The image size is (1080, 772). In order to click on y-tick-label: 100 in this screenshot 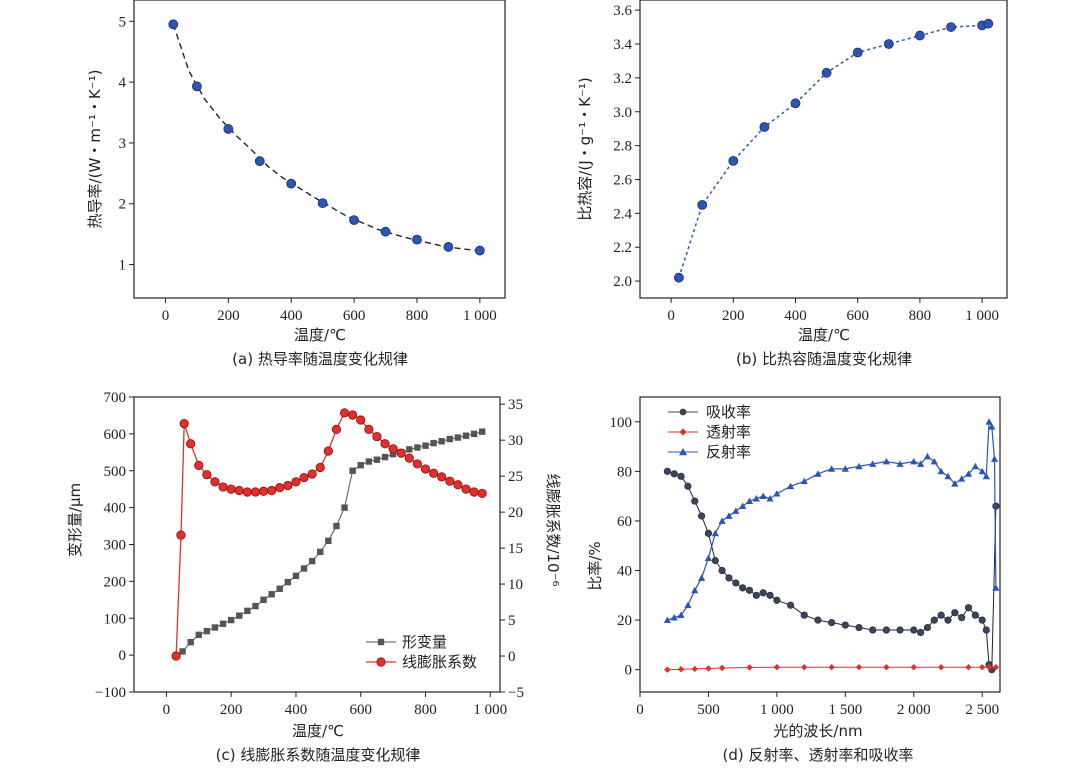, I will do `click(621, 423)`.